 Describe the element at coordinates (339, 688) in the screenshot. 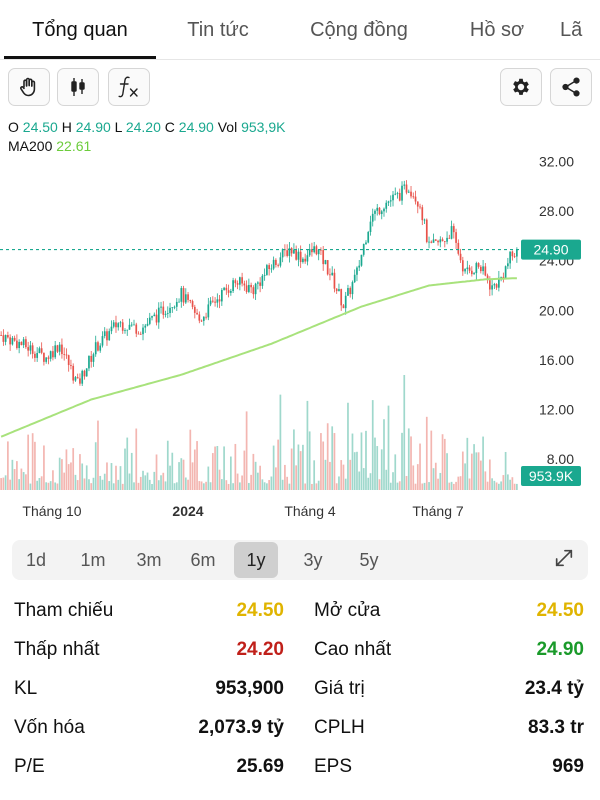

I see `trade-value-label: Giá trị` at that location.